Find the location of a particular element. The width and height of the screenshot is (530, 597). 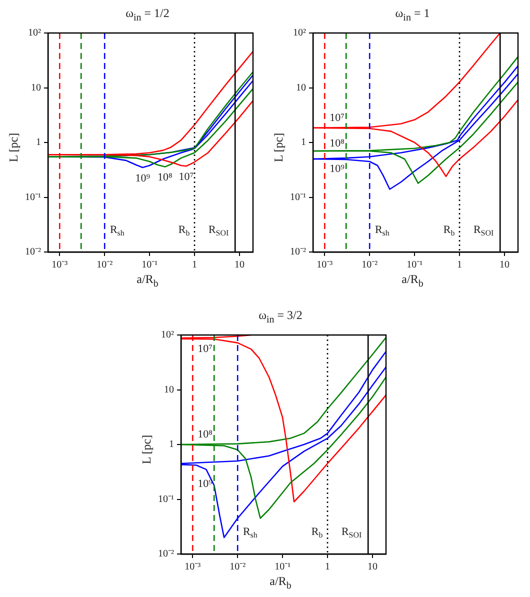

chart-title: ω$_{in}$ = 3/2 is located at coordinates (281, 317).